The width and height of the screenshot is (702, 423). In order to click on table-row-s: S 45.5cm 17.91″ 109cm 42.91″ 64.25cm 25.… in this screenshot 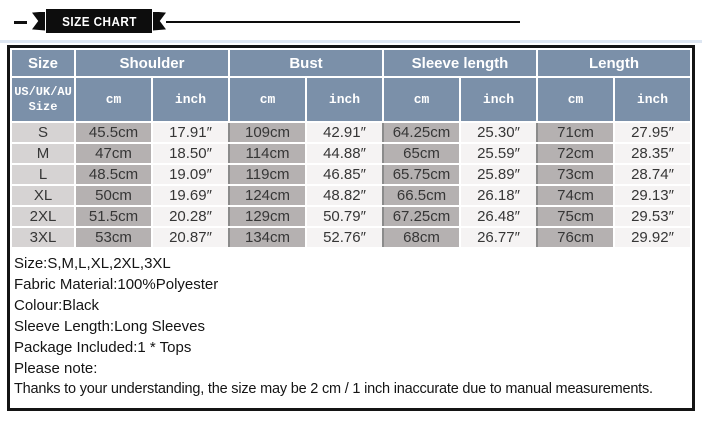, I will do `click(351, 132)`.